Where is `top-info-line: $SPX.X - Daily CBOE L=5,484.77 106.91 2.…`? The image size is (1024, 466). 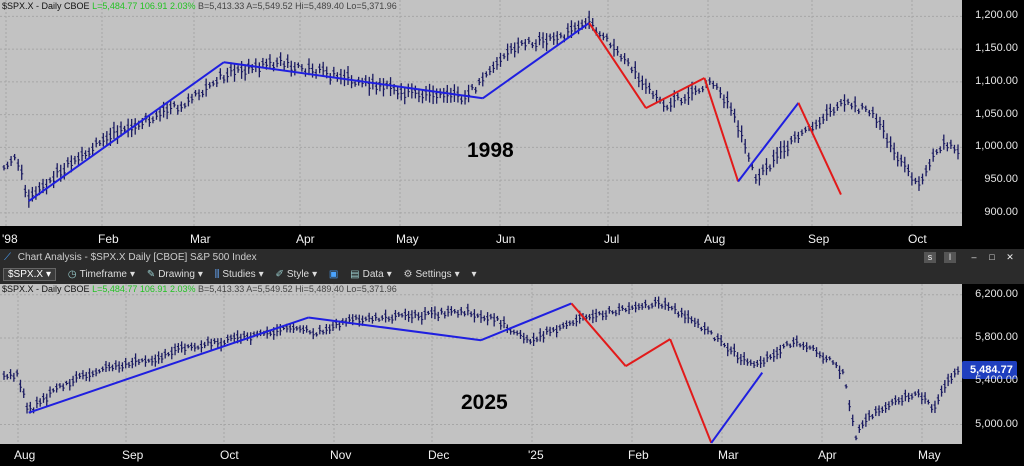 top-info-line: $SPX.X - Daily CBOE L=5,484.77 106.91 2.… is located at coordinates (199, 6).